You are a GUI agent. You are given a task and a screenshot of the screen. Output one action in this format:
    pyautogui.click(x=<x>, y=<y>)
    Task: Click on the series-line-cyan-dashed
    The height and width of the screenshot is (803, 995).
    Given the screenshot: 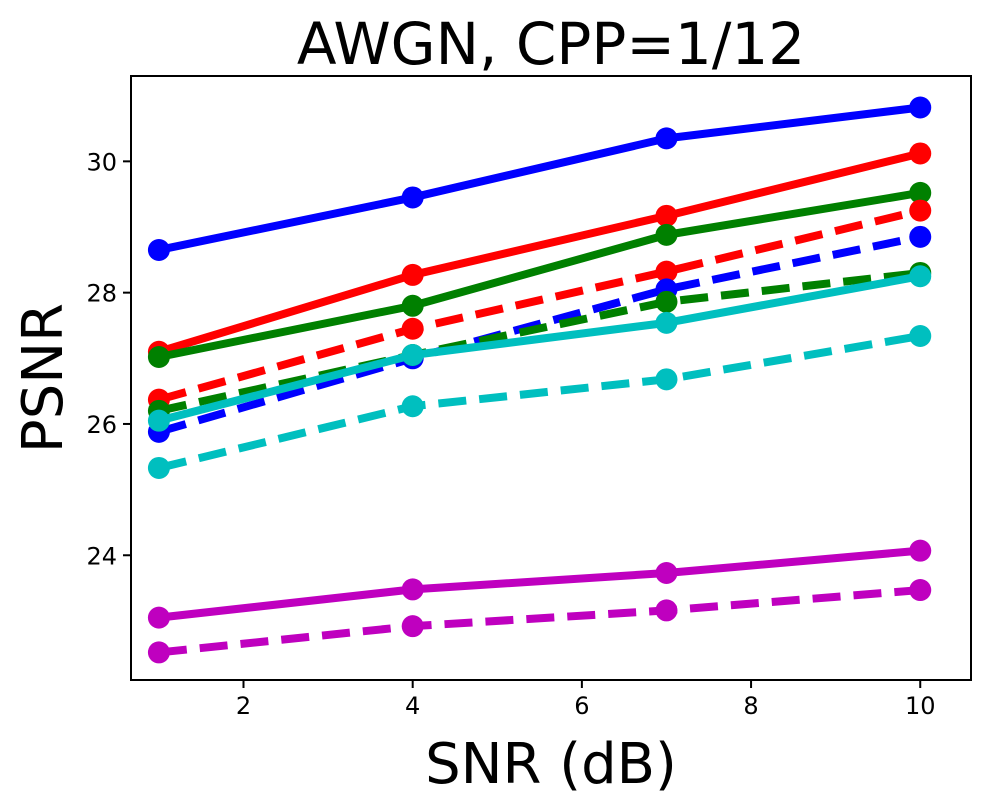 What is the action you would take?
    pyautogui.click(x=539, y=402)
    